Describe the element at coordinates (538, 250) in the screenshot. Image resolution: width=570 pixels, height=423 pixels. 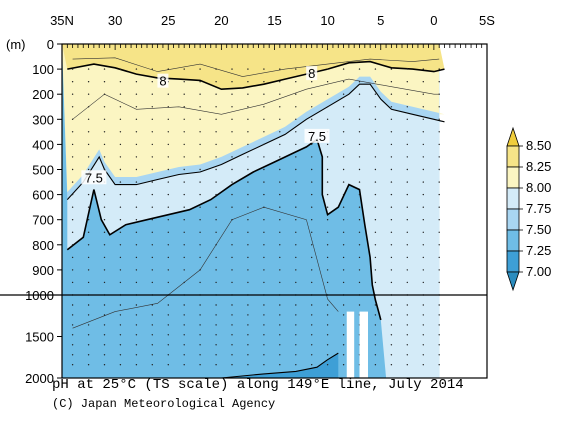
I see `colorbar-label: 7.25` at that location.